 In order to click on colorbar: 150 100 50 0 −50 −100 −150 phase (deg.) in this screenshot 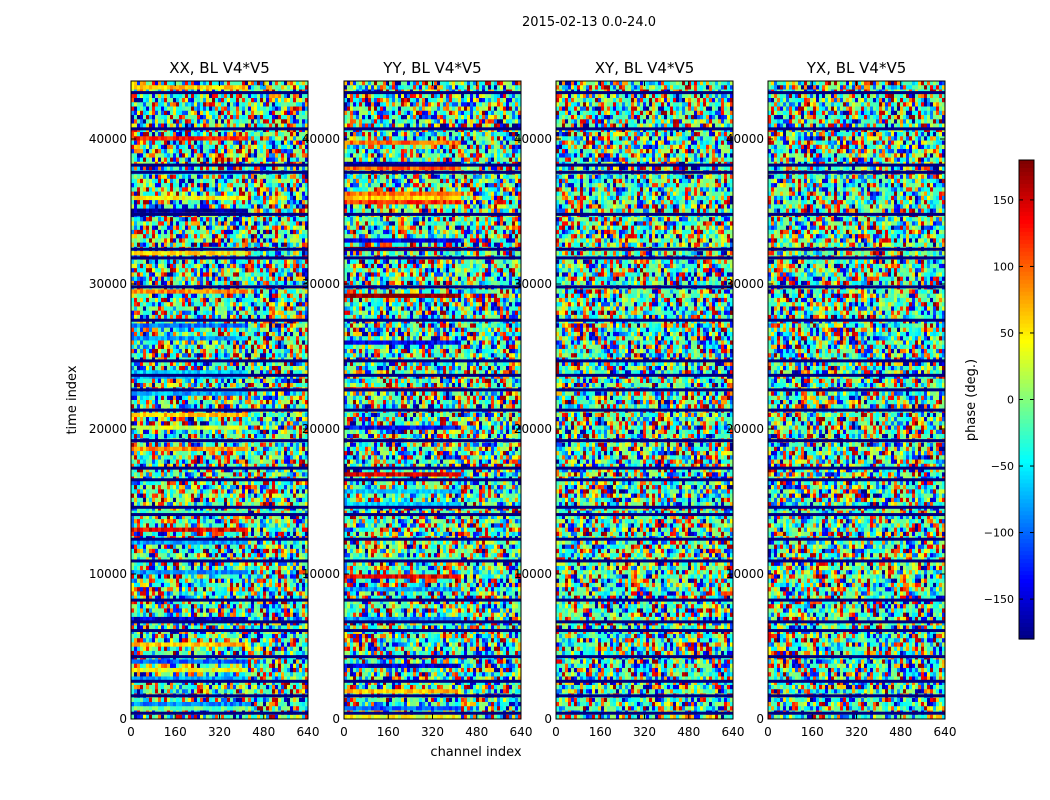, I will do `click(999, 399)`.